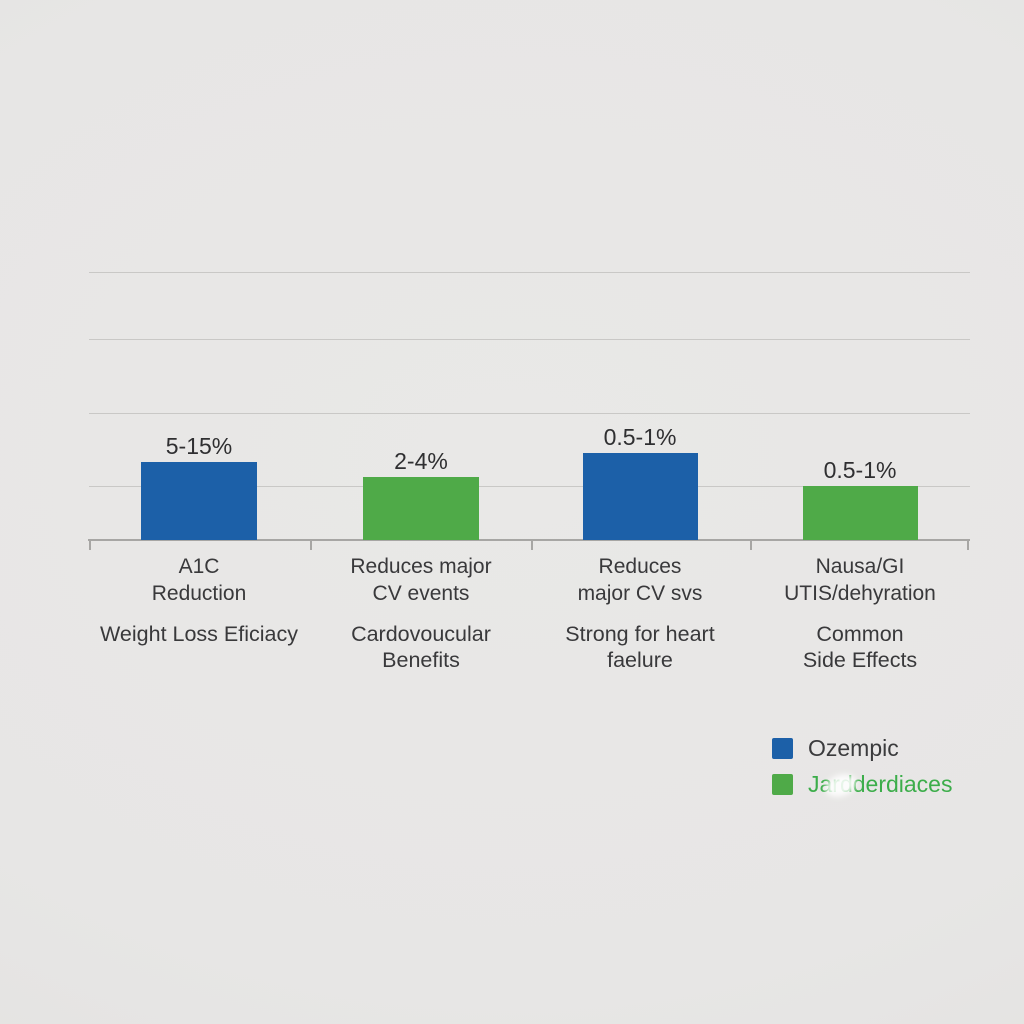  What do you see at coordinates (640, 580) in the screenshot?
I see `bar-sub-label: Reduces major CV svs` at bounding box center [640, 580].